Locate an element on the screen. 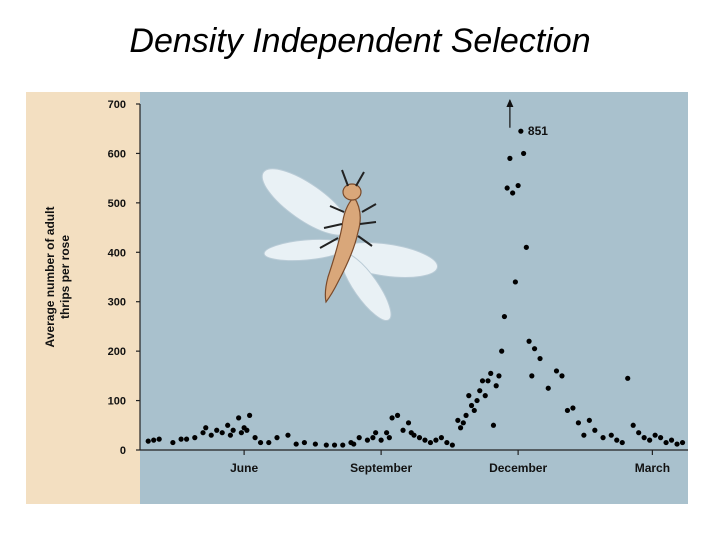 The width and height of the screenshot is (720, 540). y-axis-label: Average number of adultthrips per rose is located at coordinates (57, 277).